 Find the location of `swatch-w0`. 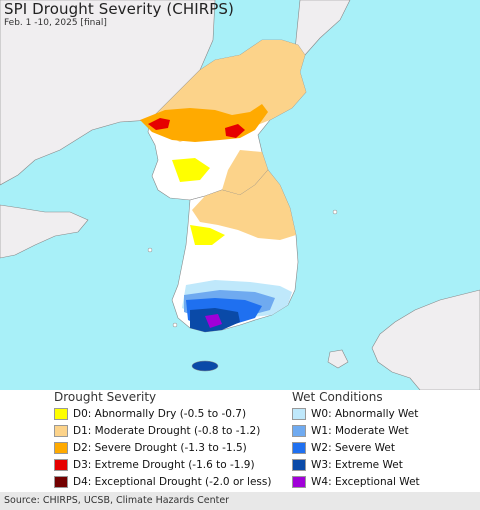

swatch-w0 is located at coordinates (299, 414).